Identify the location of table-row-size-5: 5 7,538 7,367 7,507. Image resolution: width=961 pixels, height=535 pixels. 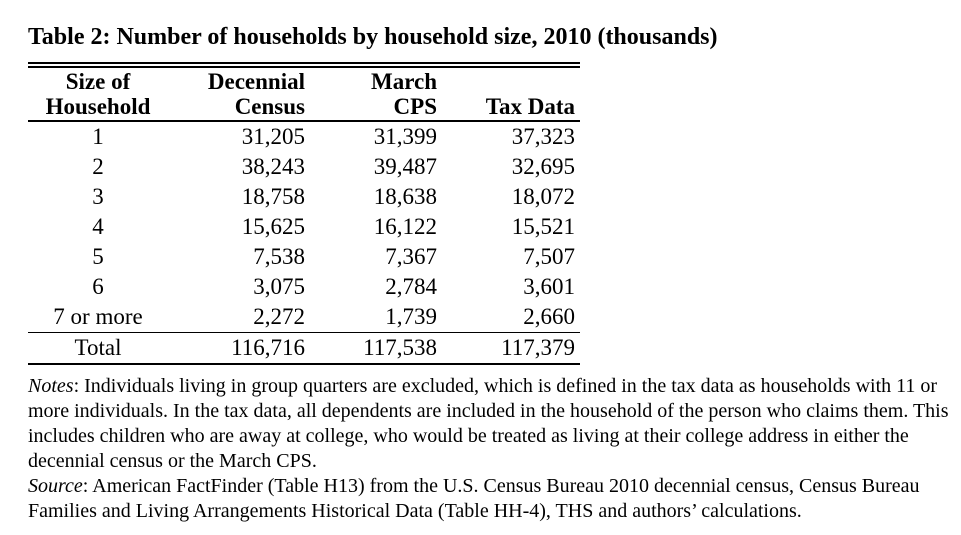
(304, 257).